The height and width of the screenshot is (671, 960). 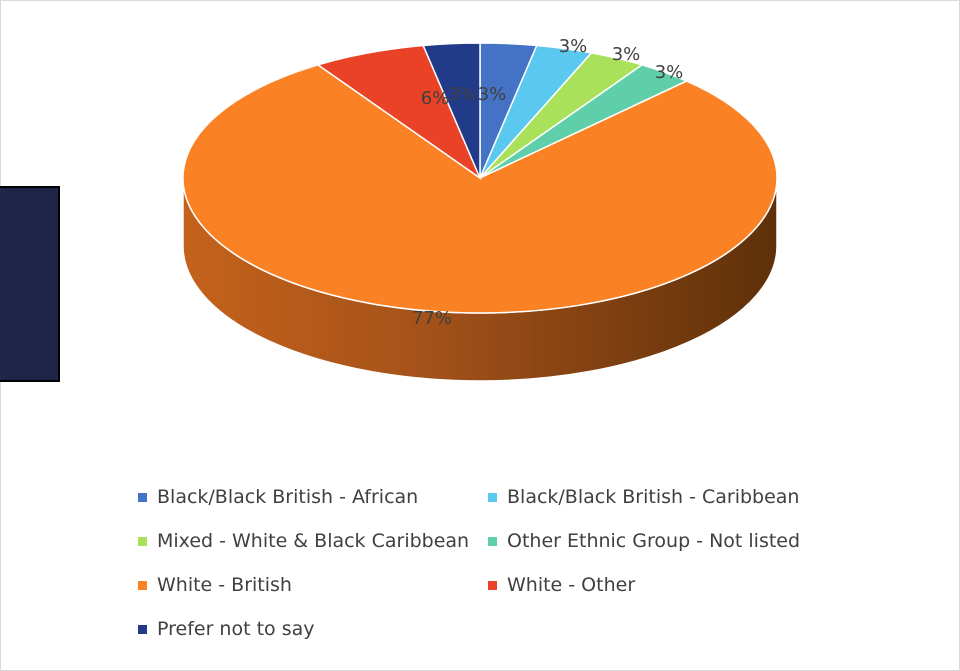 I want to click on legend-label: Mixed - White & Black Caribbean, so click(x=313, y=541).